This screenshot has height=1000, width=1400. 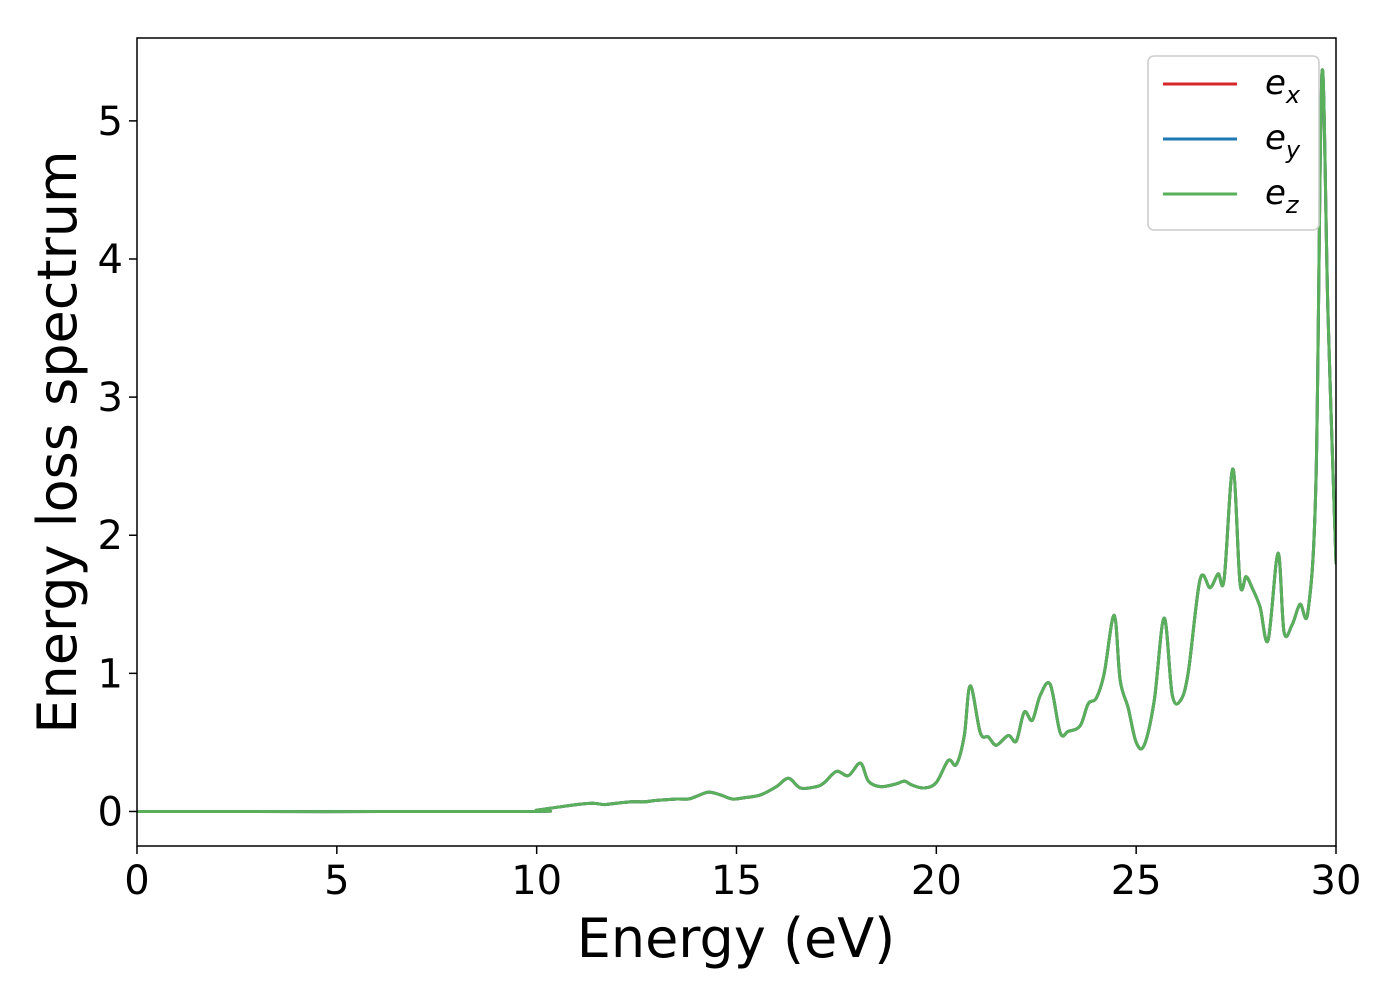 I want to click on legend-label: ex, so click(x=1283, y=86).